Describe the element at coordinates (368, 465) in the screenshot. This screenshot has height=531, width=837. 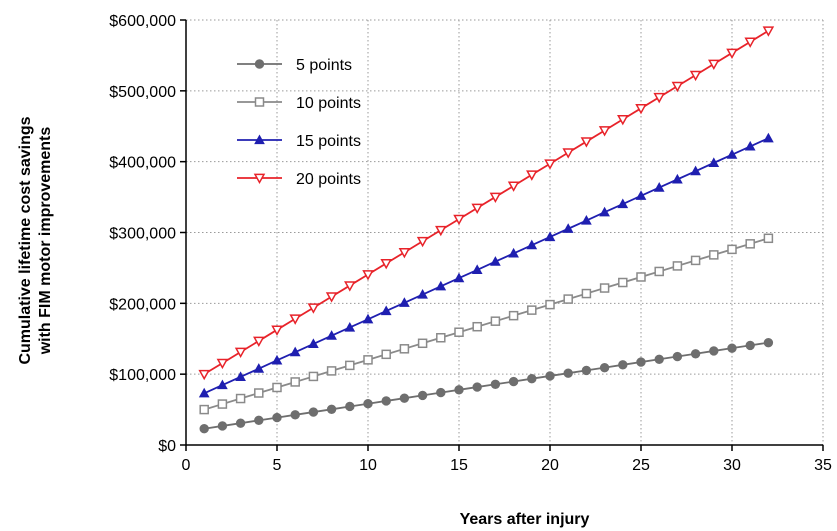
I see `x-tick-label: 10` at that location.